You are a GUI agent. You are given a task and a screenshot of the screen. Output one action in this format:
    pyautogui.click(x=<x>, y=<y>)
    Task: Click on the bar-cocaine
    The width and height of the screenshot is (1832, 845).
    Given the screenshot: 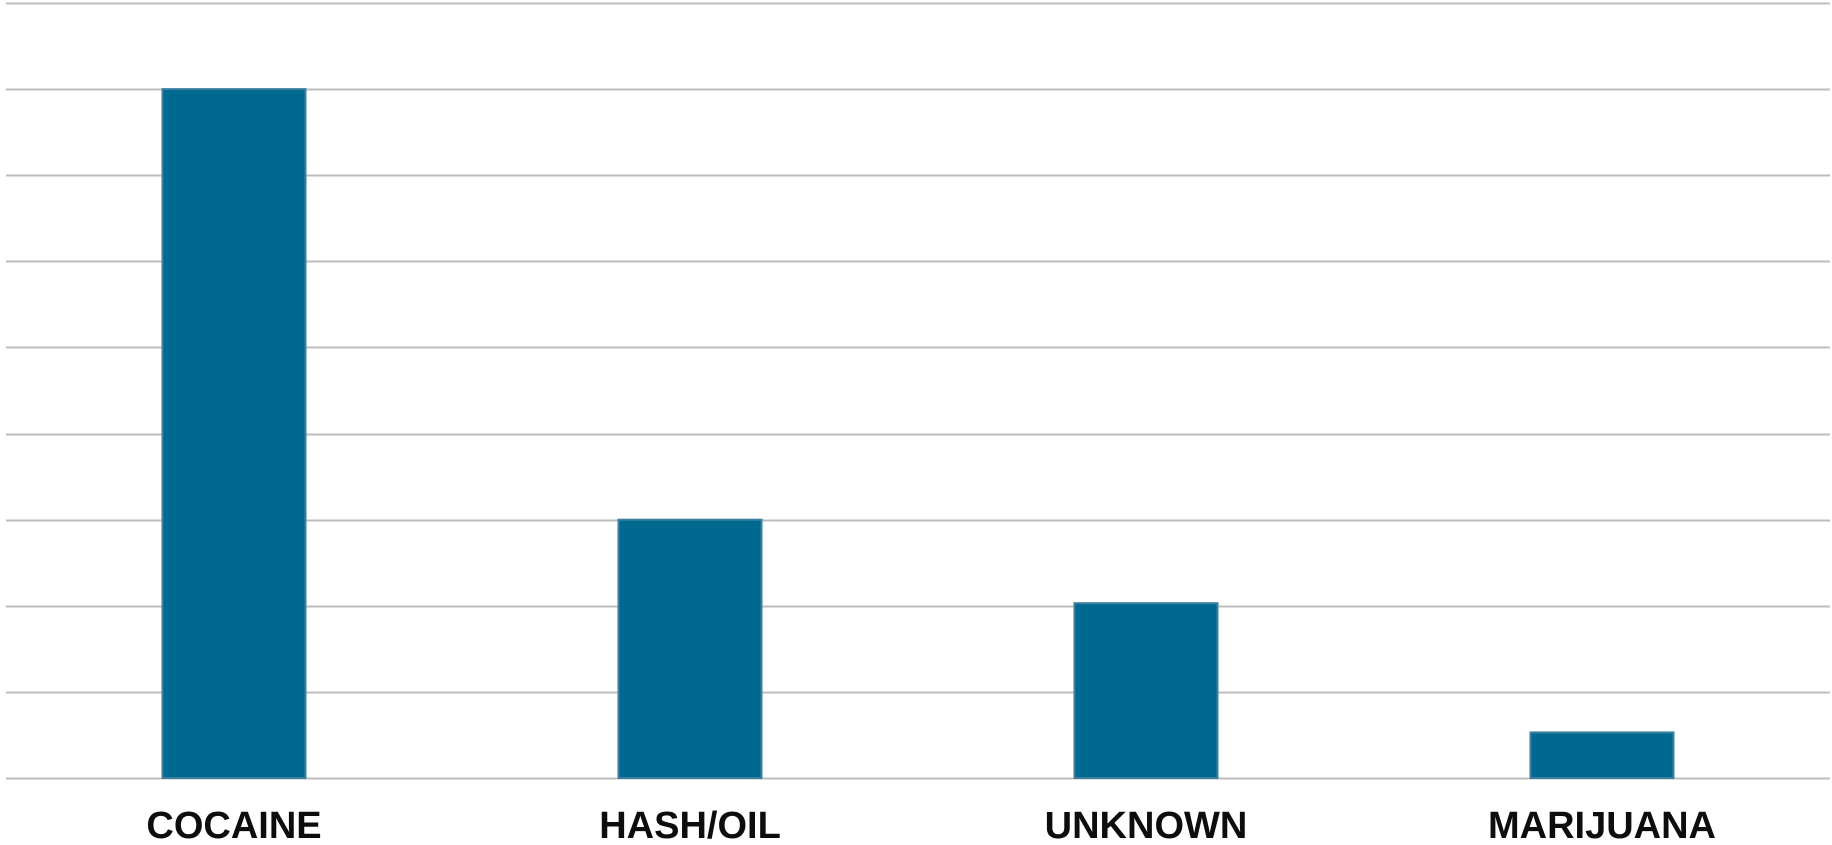 What is the action you would take?
    pyautogui.click(x=234, y=434)
    